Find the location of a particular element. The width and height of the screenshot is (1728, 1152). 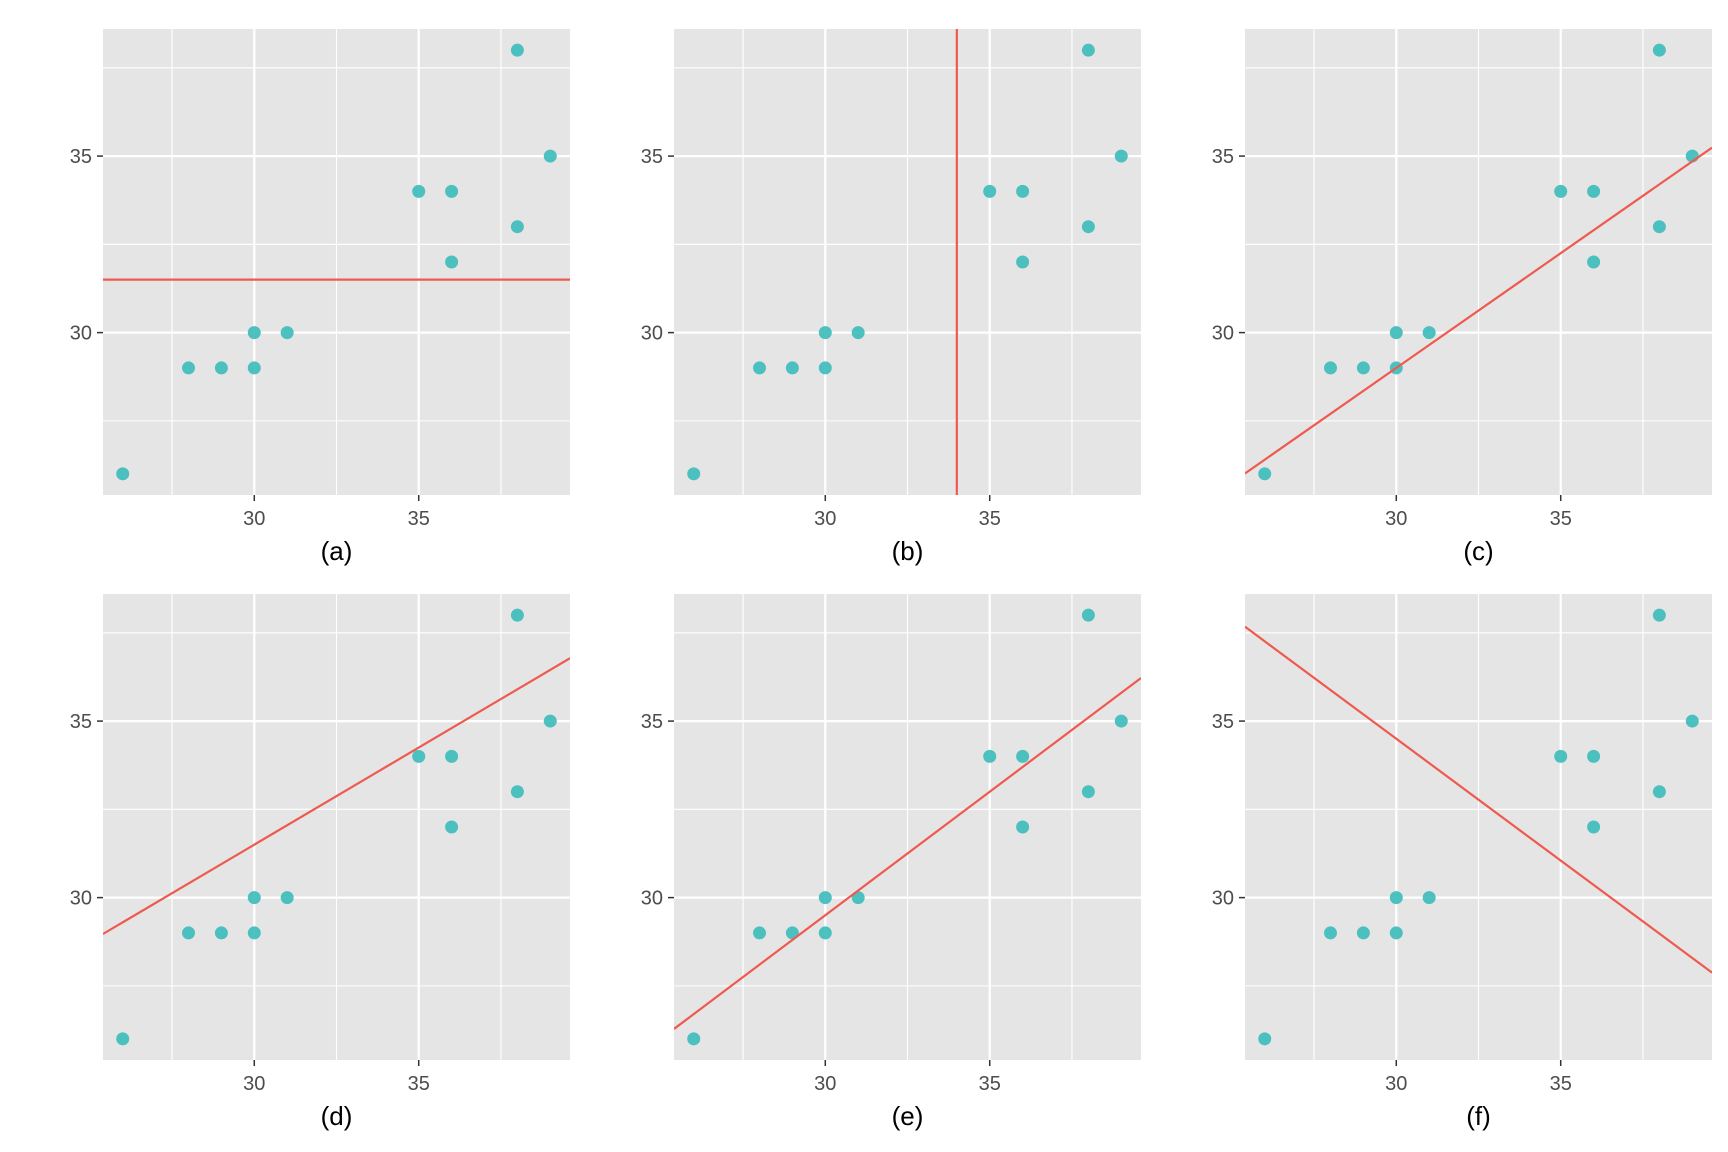

chart-panel-4: 30 35 30 35 (d) is located at coordinates (320, 862).